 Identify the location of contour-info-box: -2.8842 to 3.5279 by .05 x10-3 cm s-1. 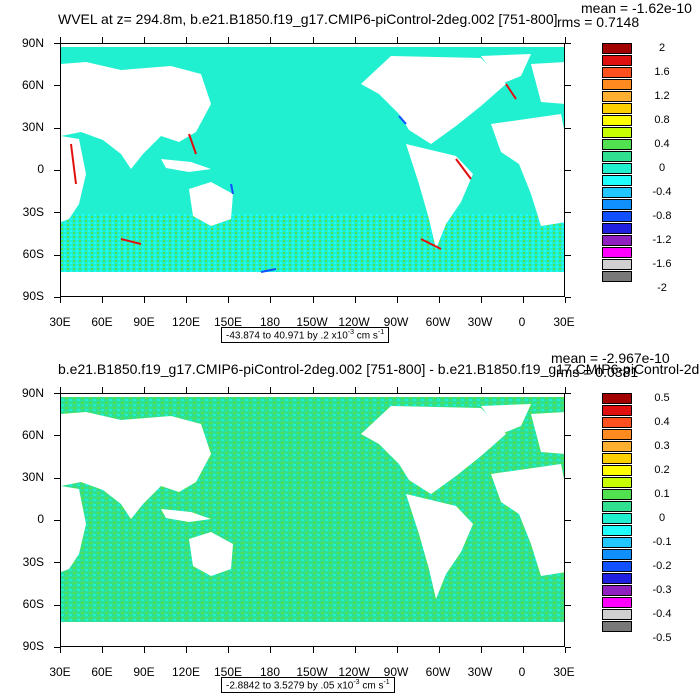
(308, 685).